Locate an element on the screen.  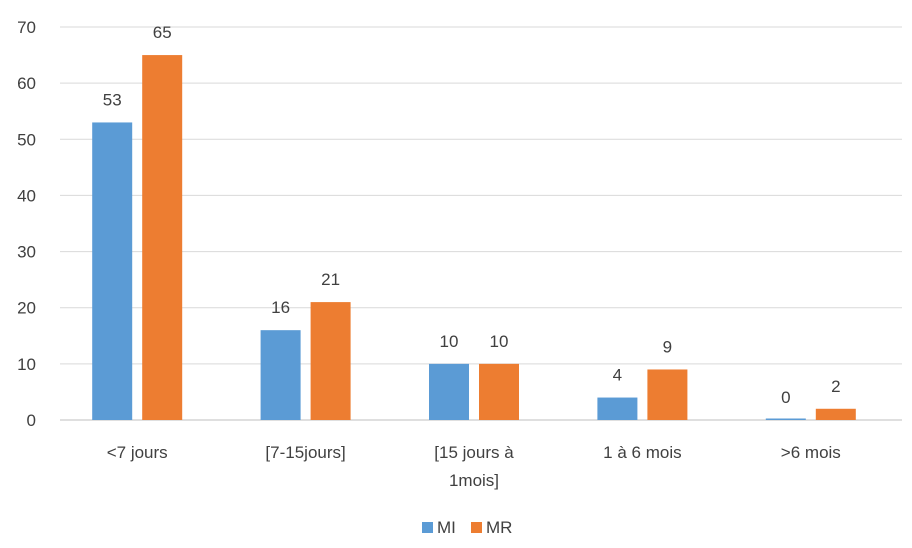
y-tick-label: 10 is located at coordinates (26, 364).